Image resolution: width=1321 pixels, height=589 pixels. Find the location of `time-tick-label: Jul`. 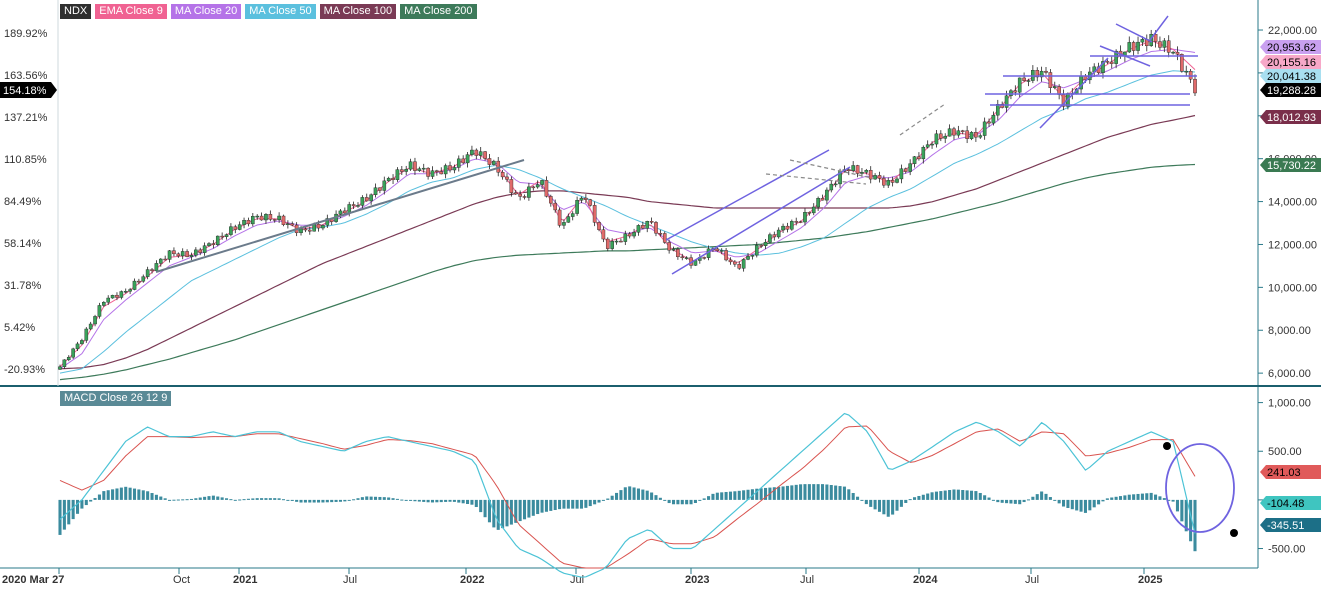

time-tick-label: Jul is located at coordinates (807, 580).